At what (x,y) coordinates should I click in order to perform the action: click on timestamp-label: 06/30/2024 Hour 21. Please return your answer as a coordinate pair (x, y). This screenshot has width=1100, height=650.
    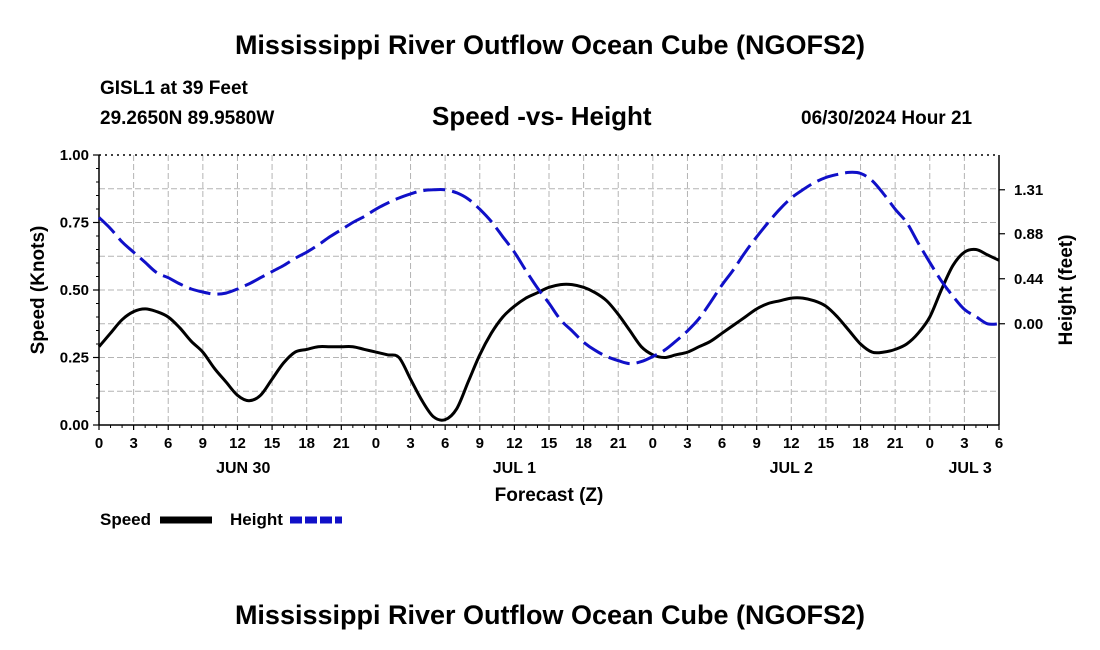
    Looking at the image, I should click on (887, 118).